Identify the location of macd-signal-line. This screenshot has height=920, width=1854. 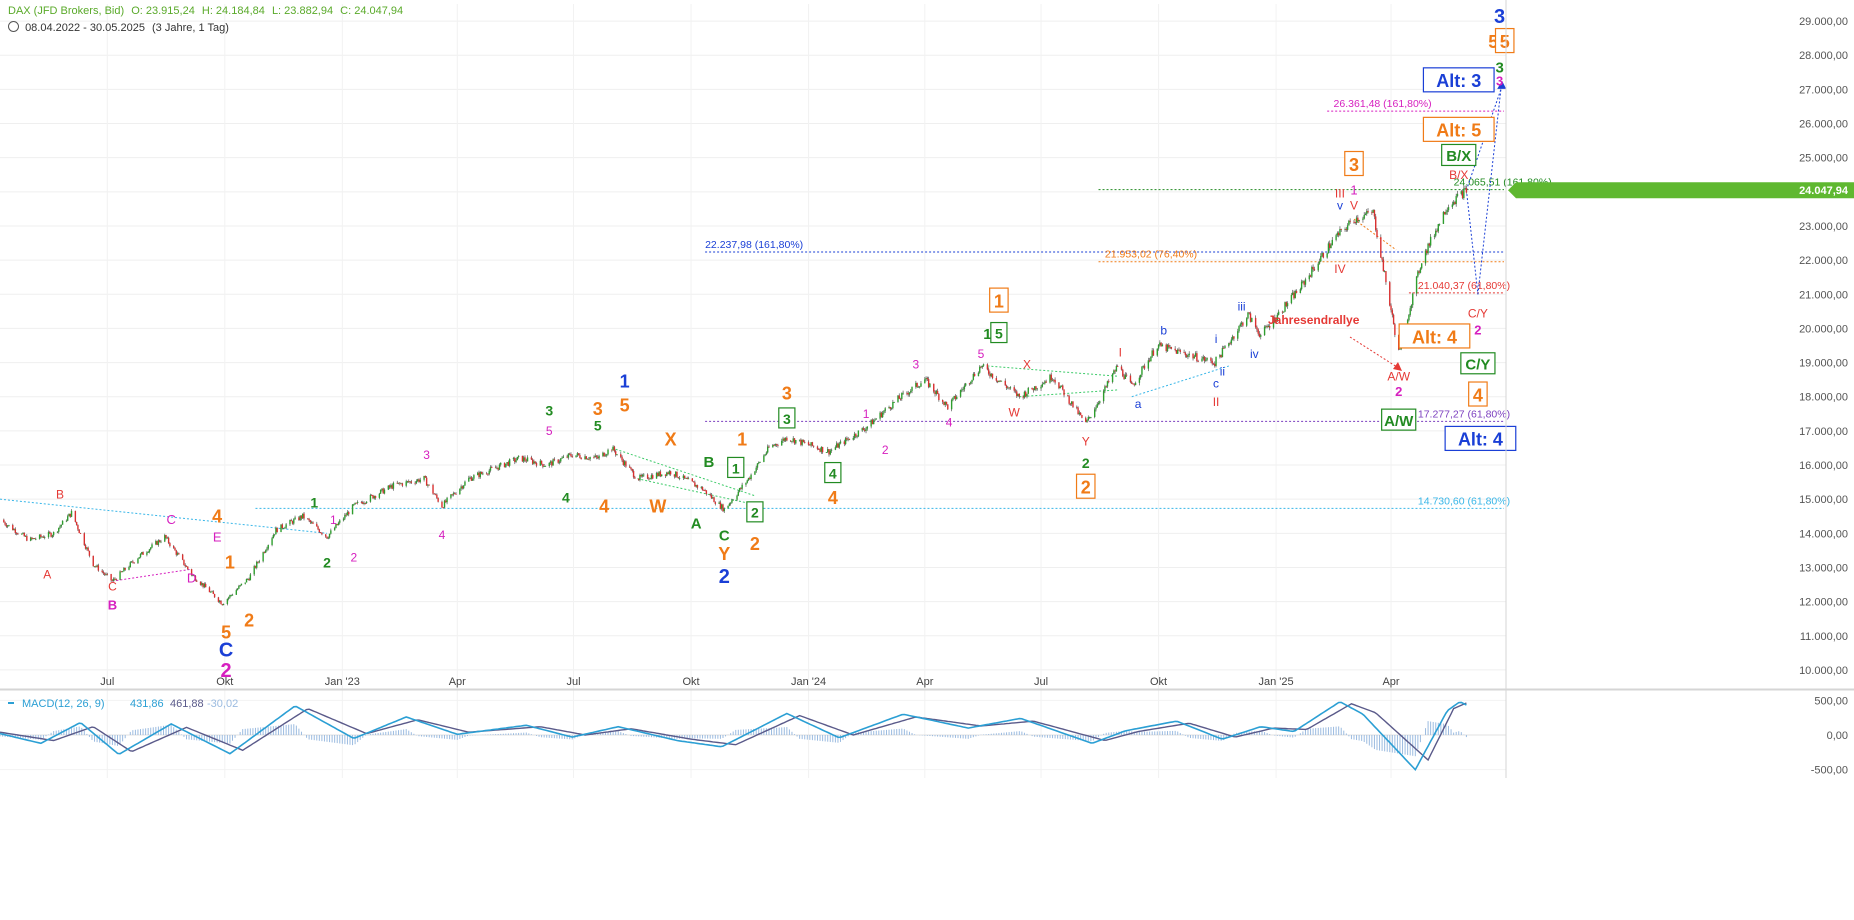
(733, 732).